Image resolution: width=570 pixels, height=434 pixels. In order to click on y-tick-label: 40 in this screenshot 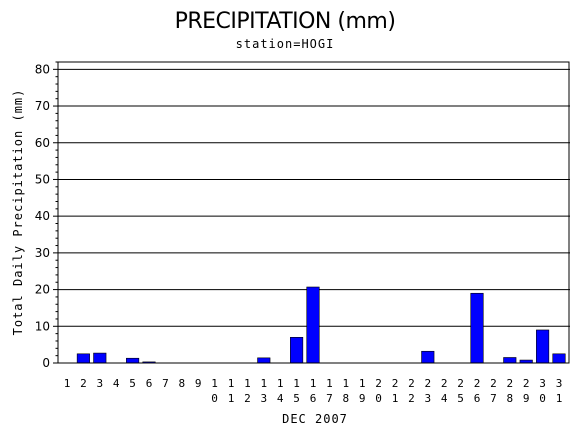, I will do `click(42, 216)`.